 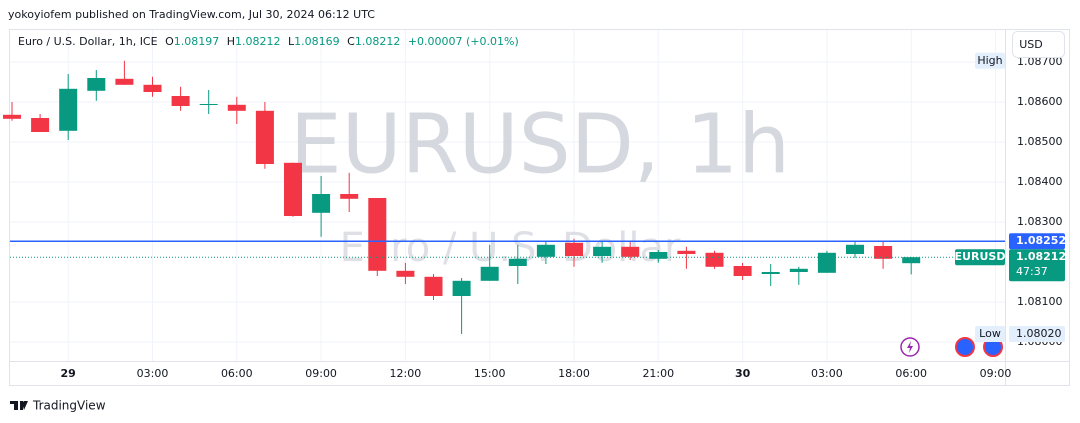 I want to click on currency-button-label: USD, so click(x=1031, y=44).